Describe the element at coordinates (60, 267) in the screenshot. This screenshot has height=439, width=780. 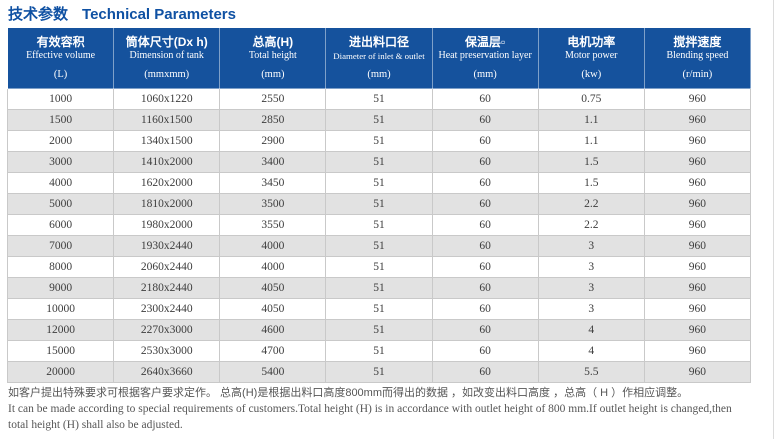
I see `table-cell: 8000` at that location.